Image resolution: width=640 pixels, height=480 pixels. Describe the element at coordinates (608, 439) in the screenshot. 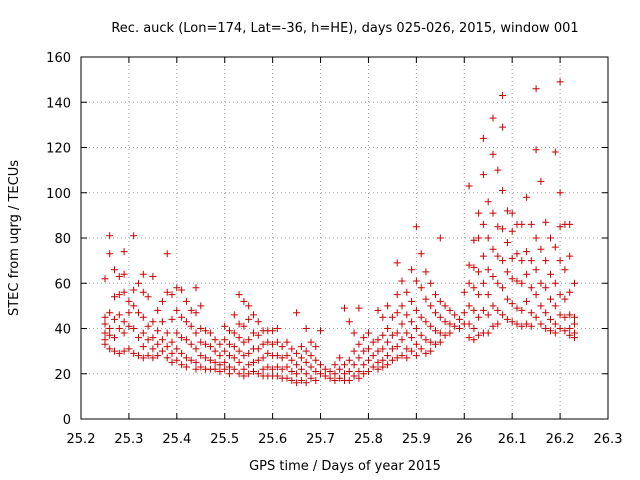

I see `x-tick-label: 26.3` at that location.